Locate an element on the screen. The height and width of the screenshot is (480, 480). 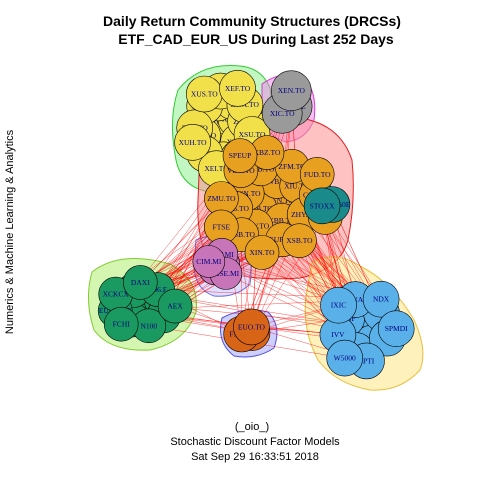
graph-node: NDX is located at coordinates (381, 299).